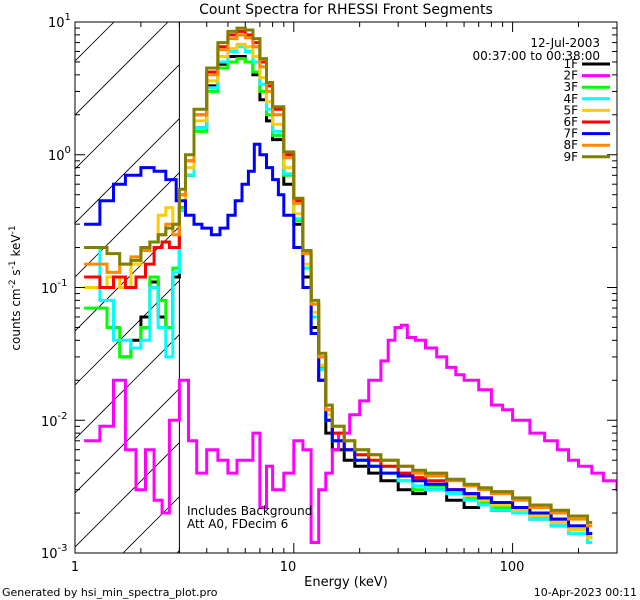 This screenshot has height=600, width=640. What do you see at coordinates (75, 567) in the screenshot?
I see `x-tick-label-1: 1` at bounding box center [75, 567].